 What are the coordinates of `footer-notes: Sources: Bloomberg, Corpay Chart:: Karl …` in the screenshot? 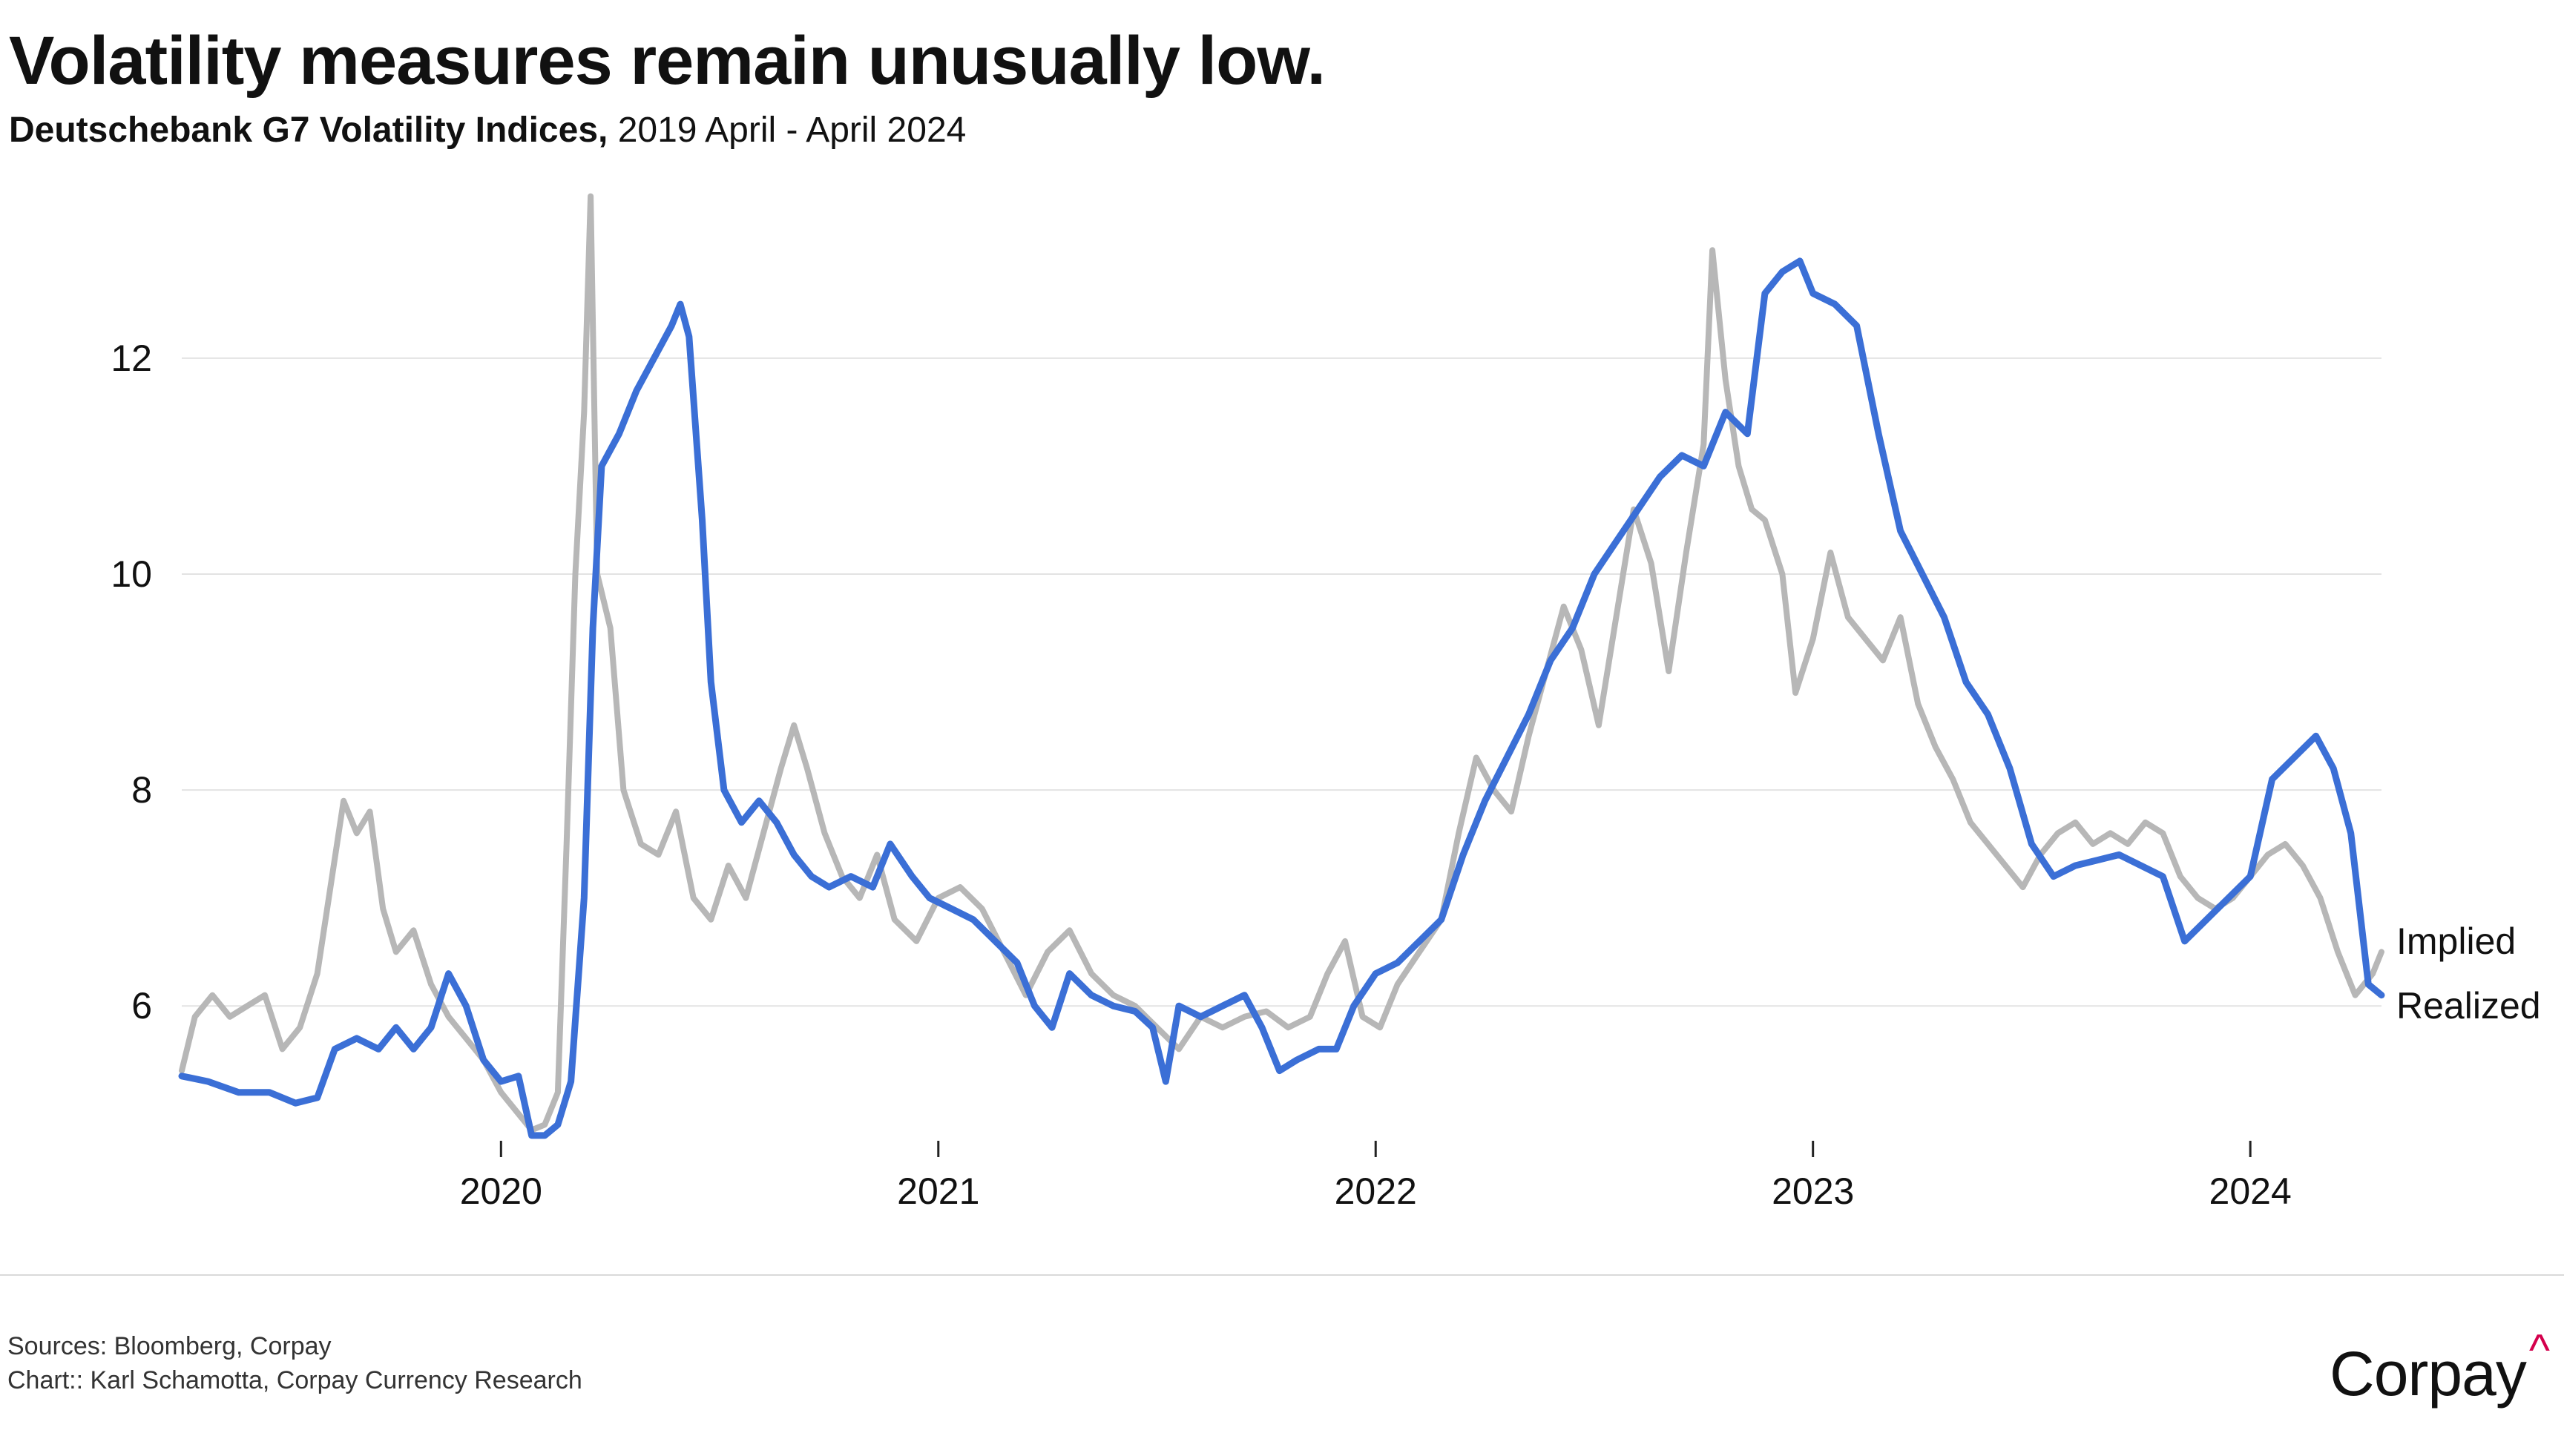 It's located at (294, 1363).